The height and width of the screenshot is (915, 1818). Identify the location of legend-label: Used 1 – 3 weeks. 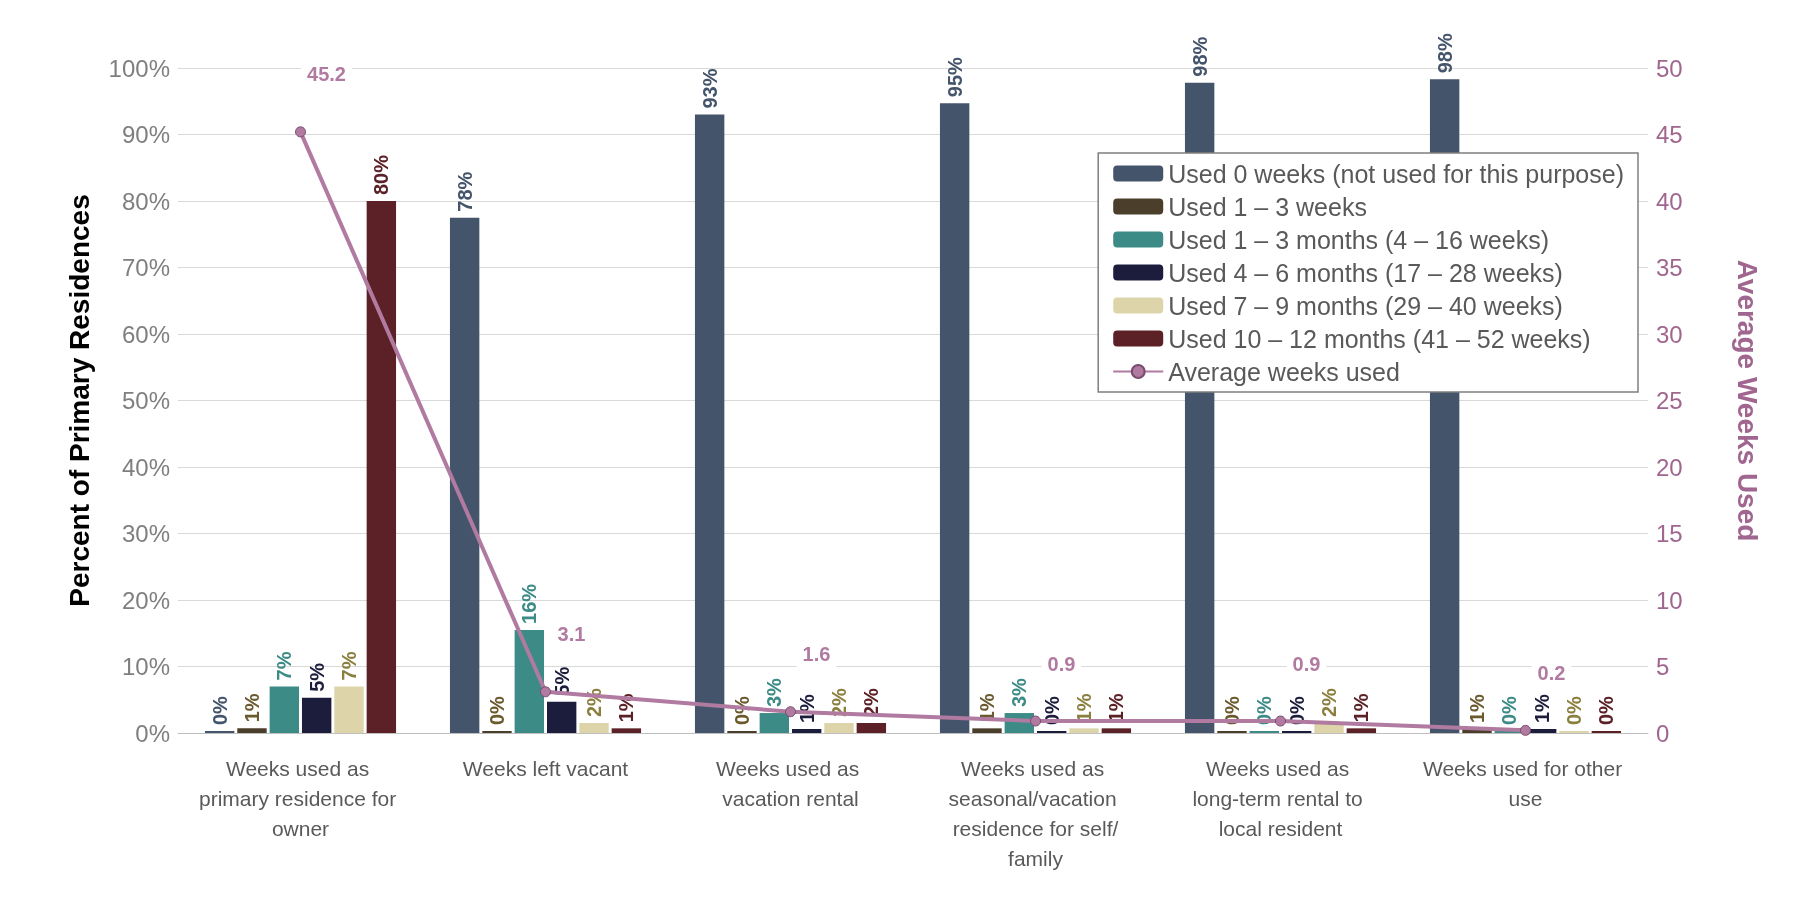
(1267, 206).